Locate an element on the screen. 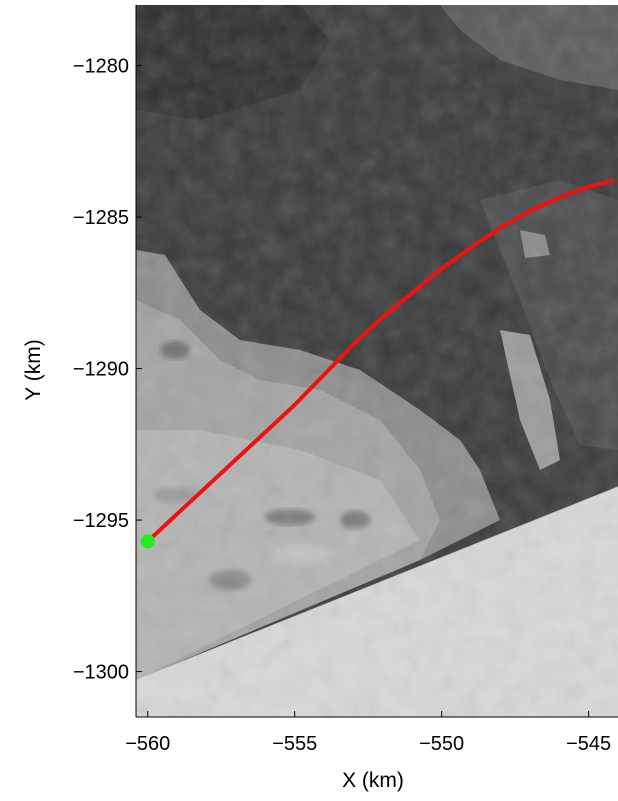 The image size is (618, 801). marker-layer is located at coordinates (147, 541).